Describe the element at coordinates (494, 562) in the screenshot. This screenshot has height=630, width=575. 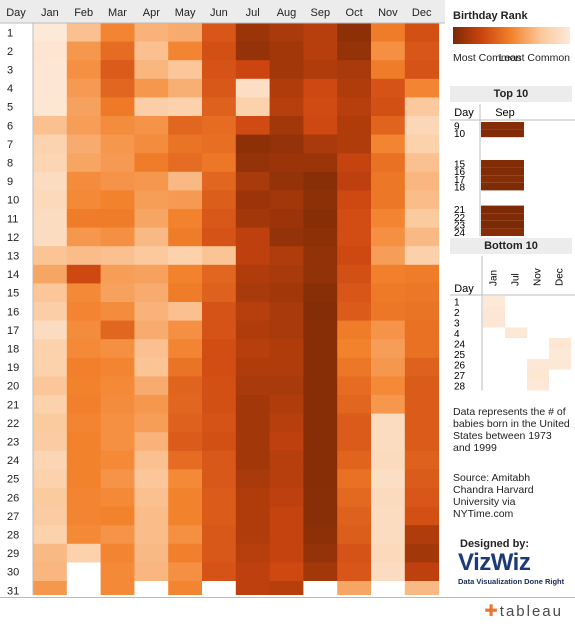
I see `vizwiz-logo: VizWiz` at that location.